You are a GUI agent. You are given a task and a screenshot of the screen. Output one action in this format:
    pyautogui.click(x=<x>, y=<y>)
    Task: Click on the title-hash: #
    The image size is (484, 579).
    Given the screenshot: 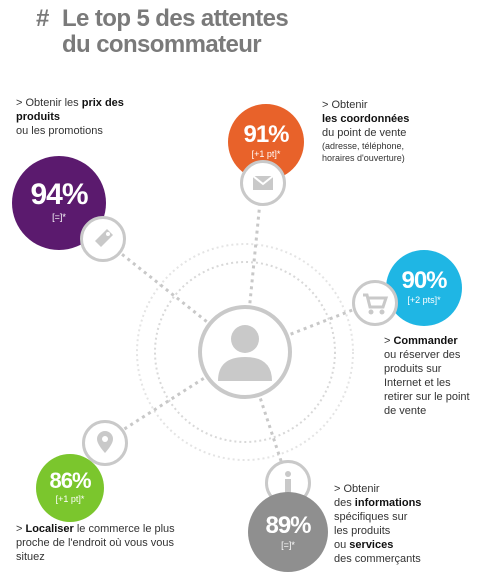 What is the action you would take?
    pyautogui.click(x=42, y=18)
    